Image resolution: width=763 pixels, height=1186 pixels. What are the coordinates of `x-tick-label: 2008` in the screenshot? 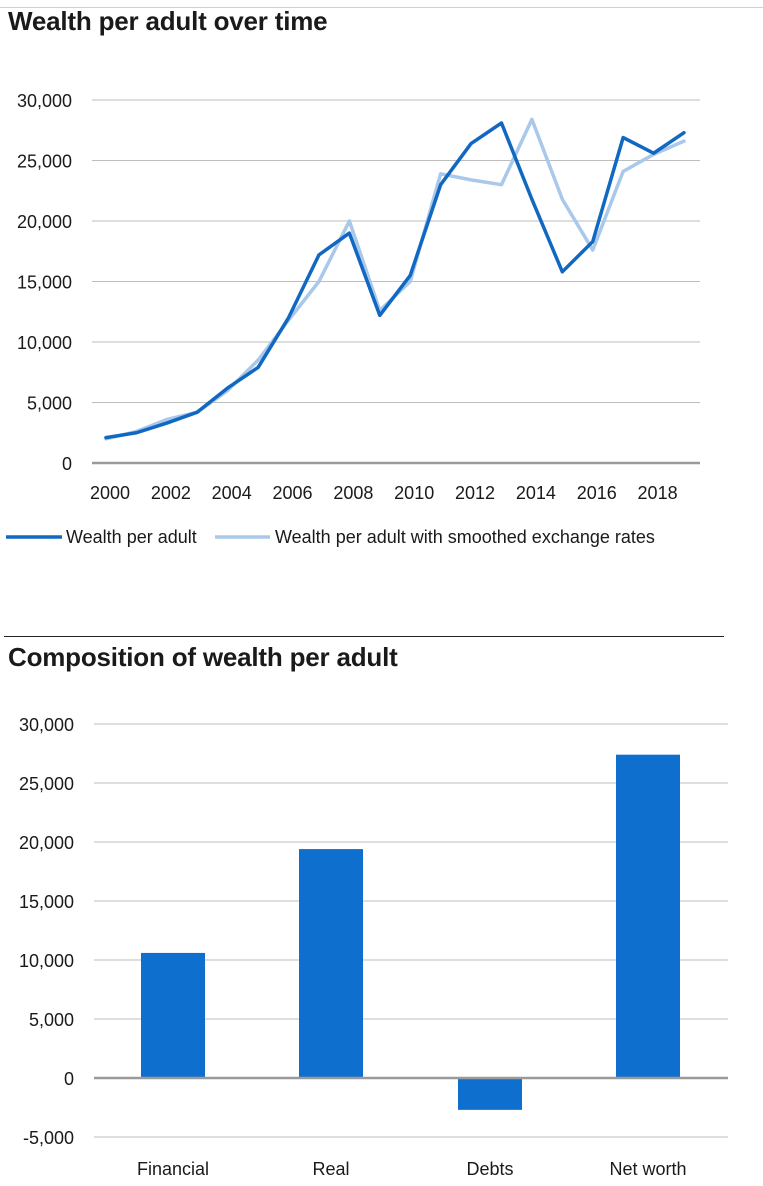 It's located at (353, 493).